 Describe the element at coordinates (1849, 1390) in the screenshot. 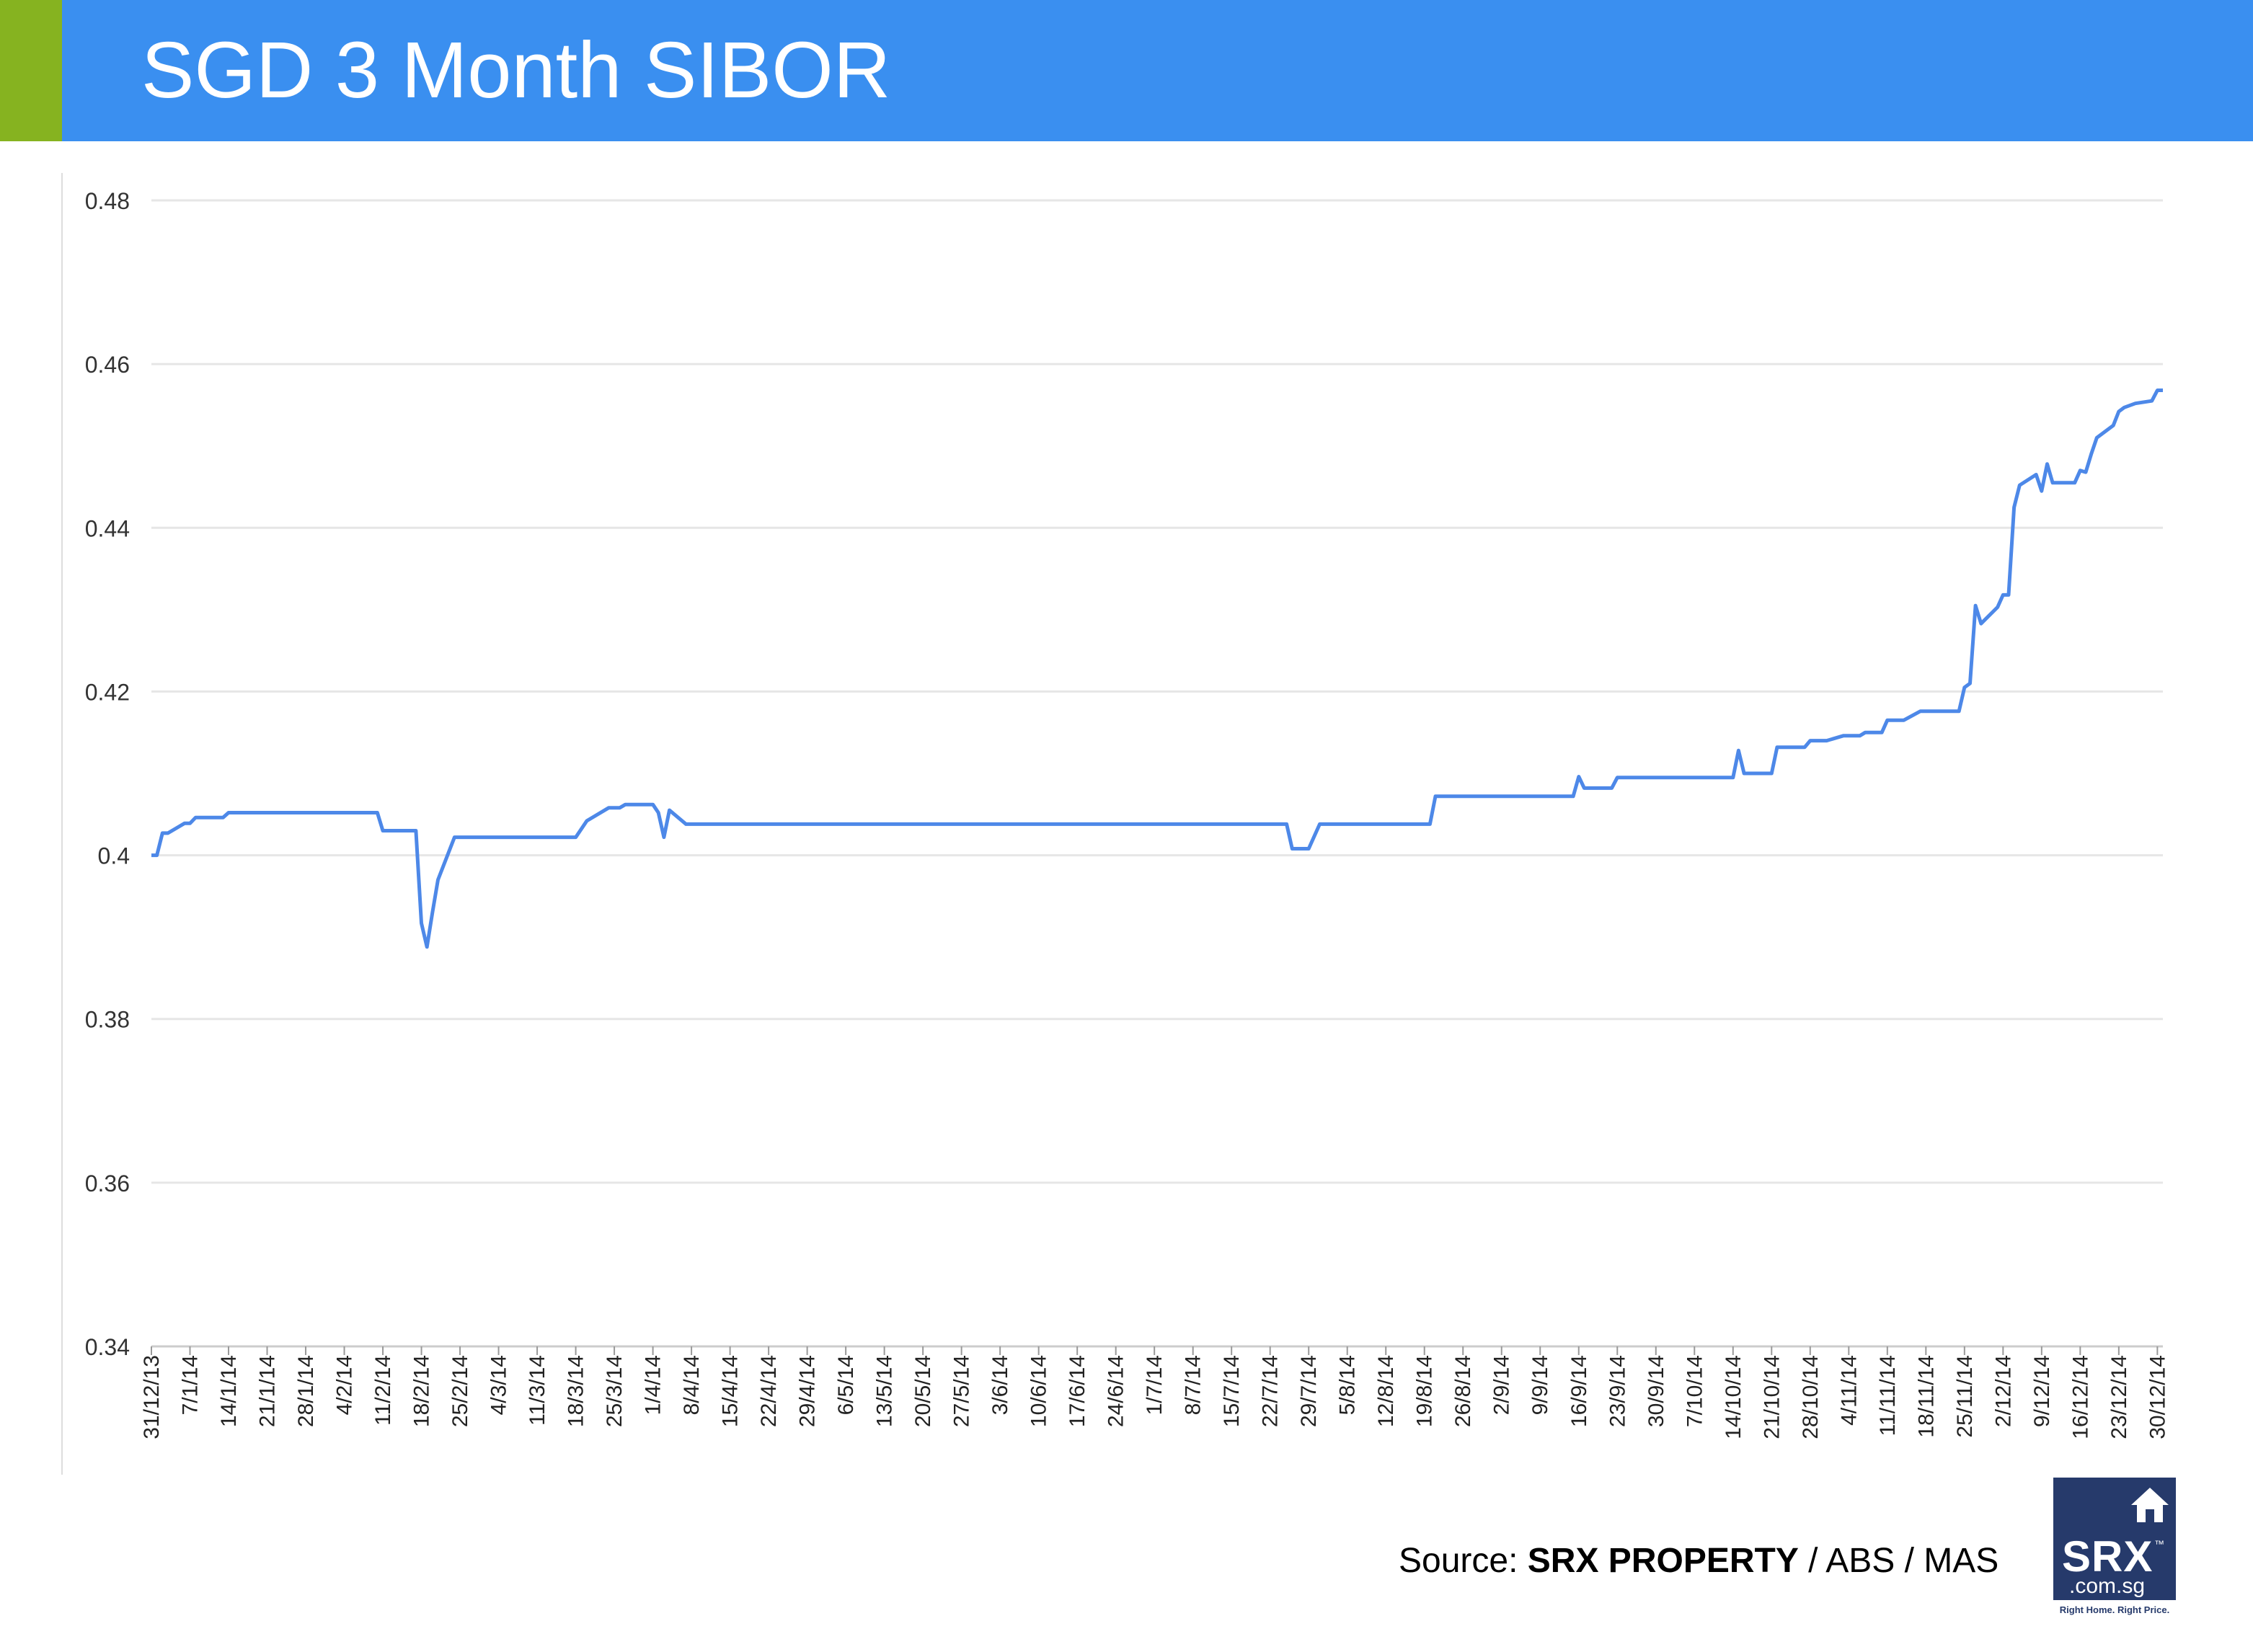

I see `x-tick-label: 4/11/14` at that location.